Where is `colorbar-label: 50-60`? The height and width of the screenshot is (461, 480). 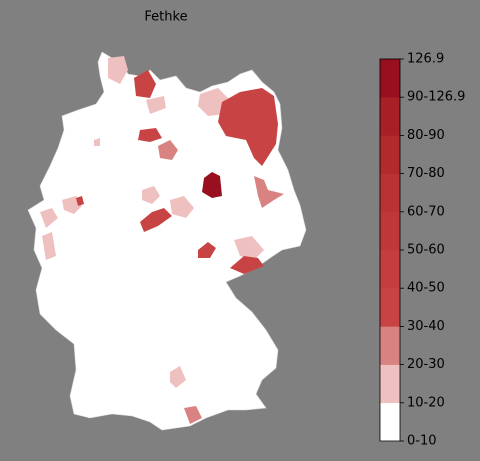
colorbar-label: 50-60 is located at coordinates (426, 250).